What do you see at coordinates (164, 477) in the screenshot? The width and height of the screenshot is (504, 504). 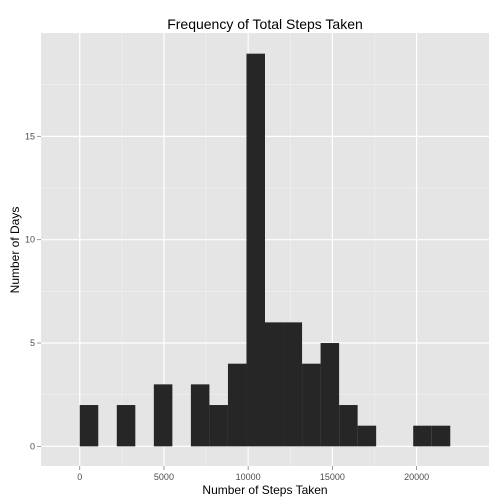 I see `x-tick-label: 5000` at bounding box center [164, 477].